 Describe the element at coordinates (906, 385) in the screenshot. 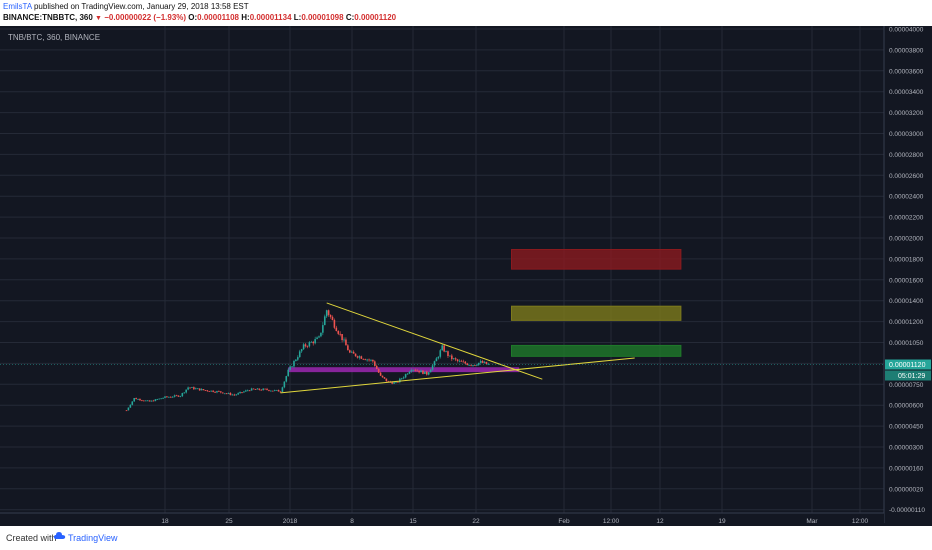

I see `price-tick-label: 0.00000750` at that location.